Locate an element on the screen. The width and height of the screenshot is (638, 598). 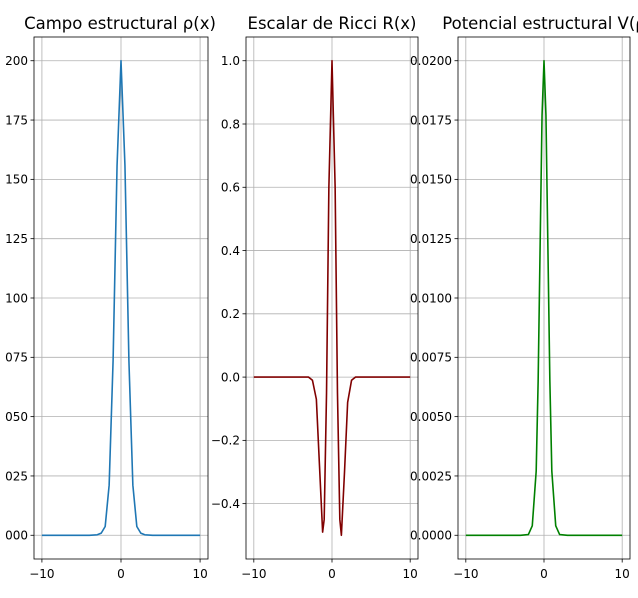
y-tick-label: 0.0025 is located at coordinates (431, 476).